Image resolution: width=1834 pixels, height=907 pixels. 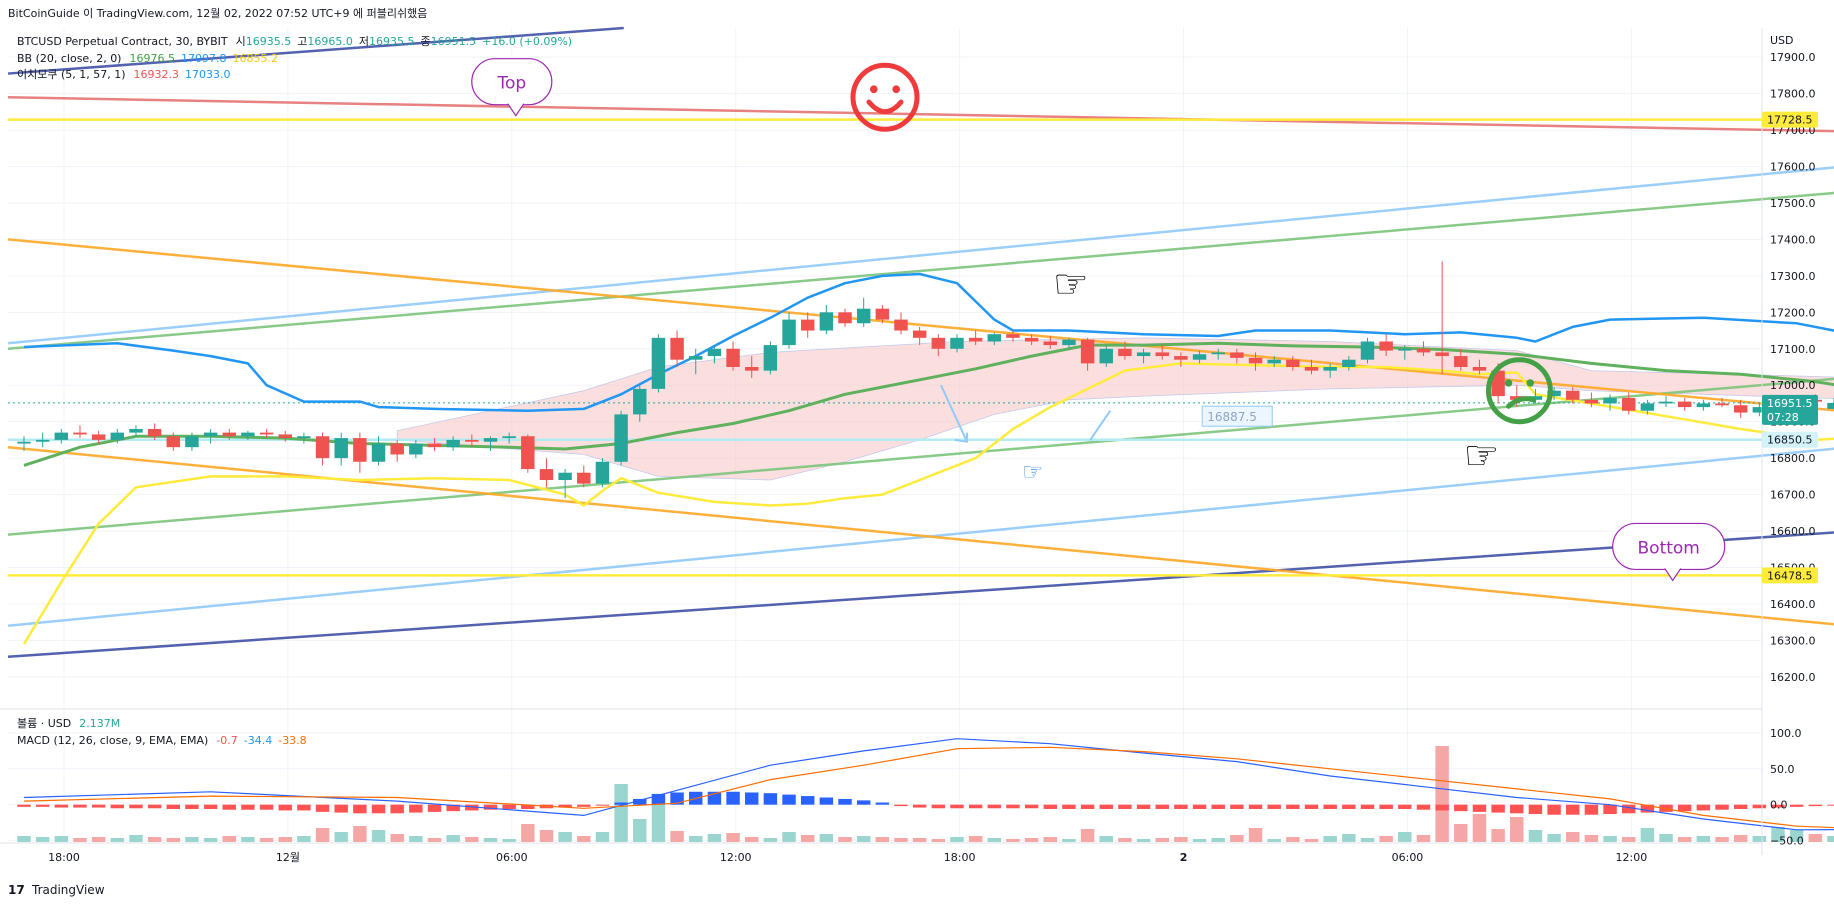 What do you see at coordinates (124, 74) in the screenshot?
I see `legend-ichimoku-row: 이치모쿠 (5, 1, 57, 1) 16932.3 17033.0` at bounding box center [124, 74].